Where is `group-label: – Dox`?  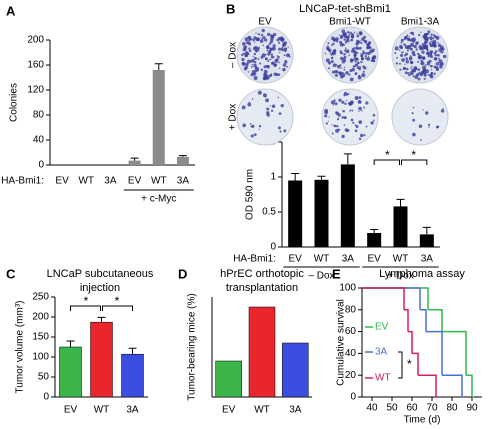
group-label: – Dox is located at coordinates (321, 276).